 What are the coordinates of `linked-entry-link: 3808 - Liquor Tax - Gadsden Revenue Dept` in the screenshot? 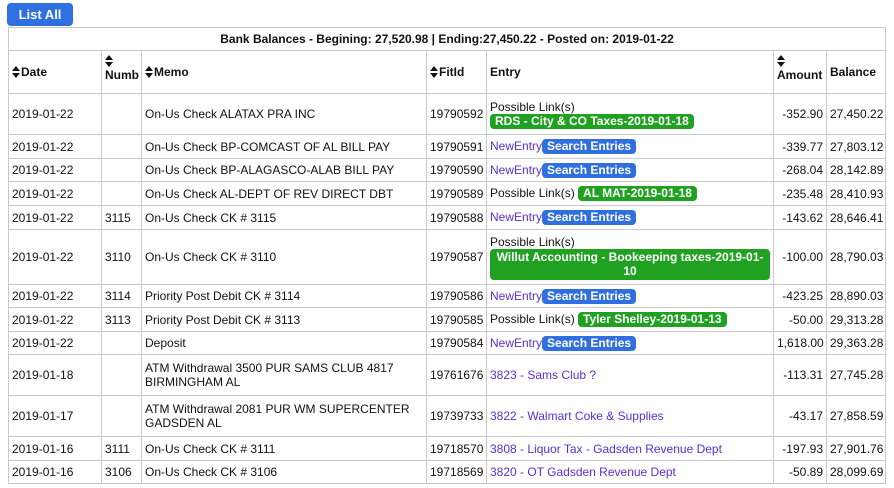 It's located at (606, 448).